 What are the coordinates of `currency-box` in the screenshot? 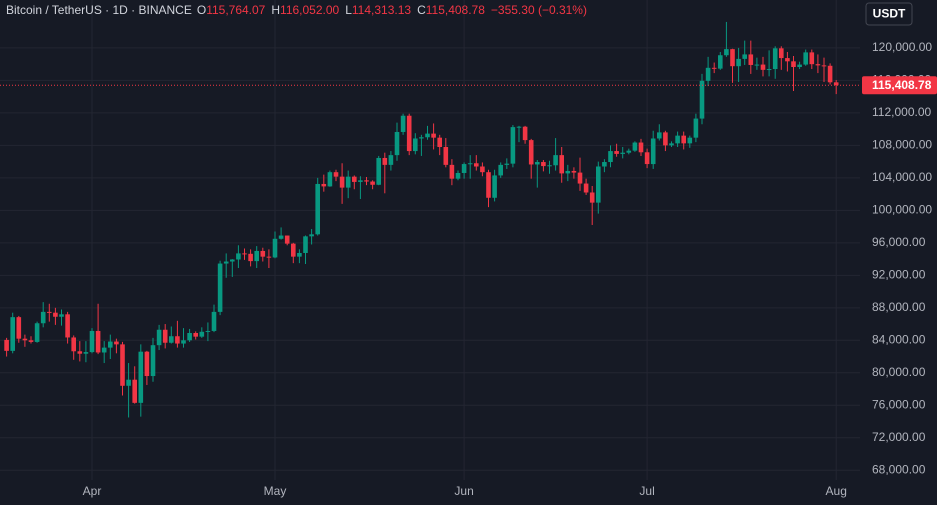 It's located at (889, 14).